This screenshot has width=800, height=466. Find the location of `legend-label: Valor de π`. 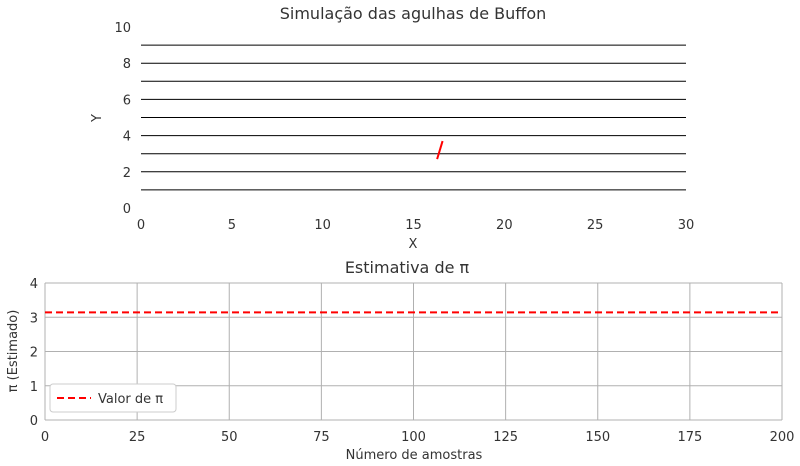

legend-label: Valor de π is located at coordinates (130, 399).